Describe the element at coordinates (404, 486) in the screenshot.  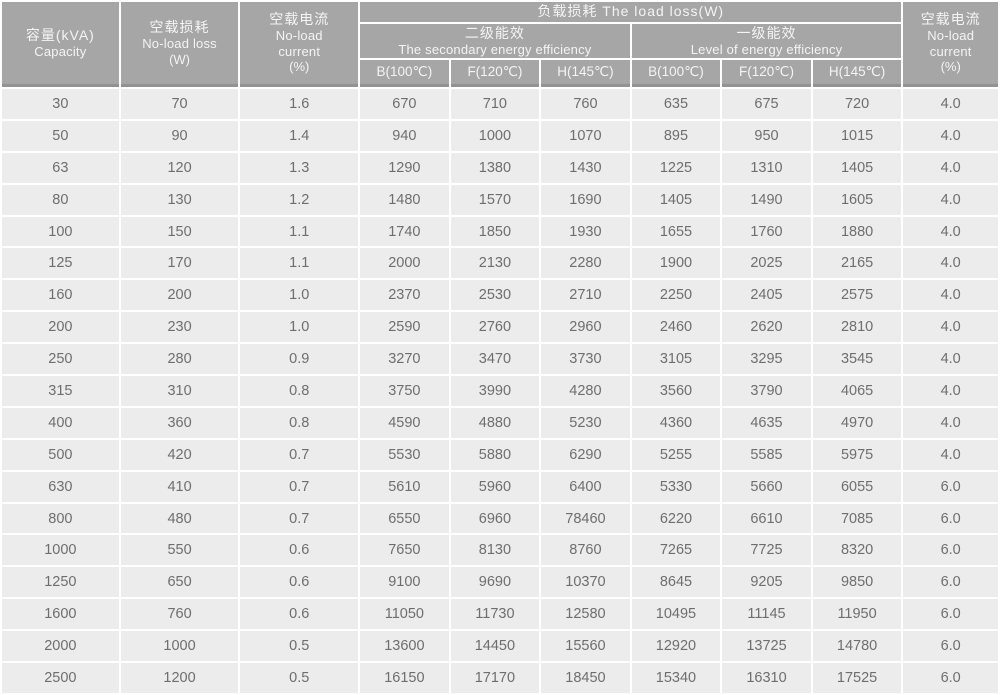
I see `cell-secondary-b100: 5610` at that location.